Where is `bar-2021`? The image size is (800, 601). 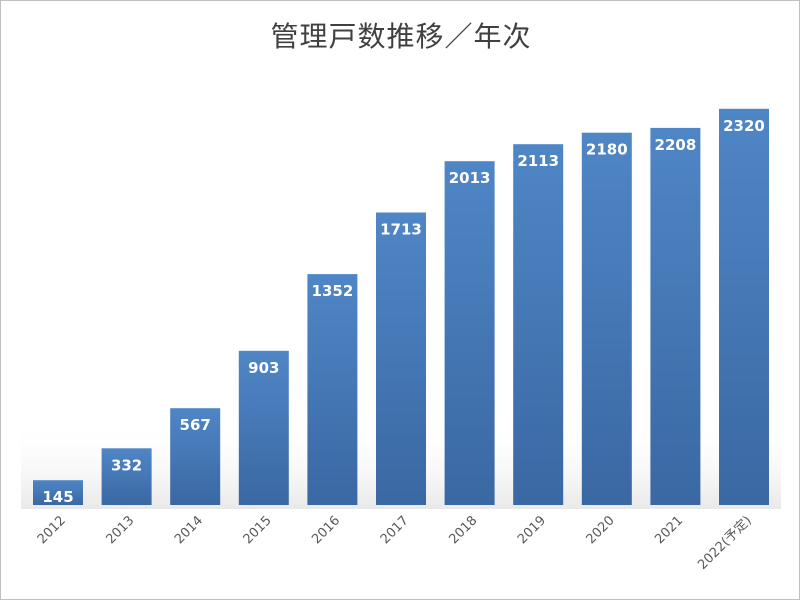 bar-2021 is located at coordinates (675, 316).